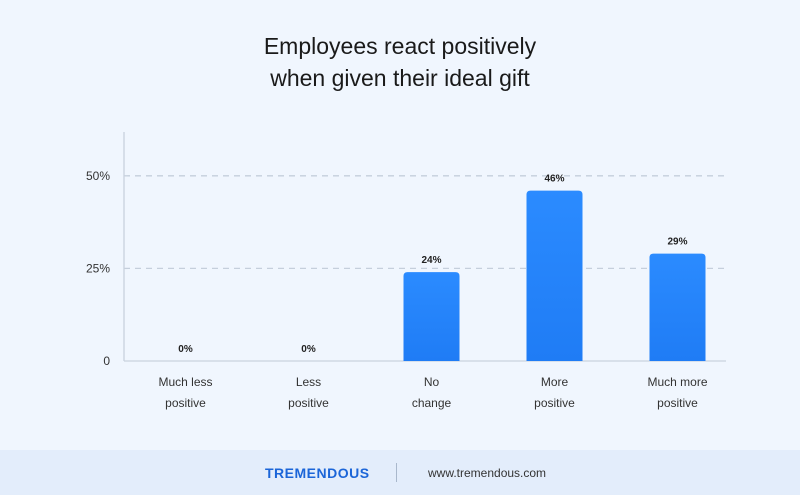  What do you see at coordinates (98, 268) in the screenshot?
I see `y-tick-label: 25%` at bounding box center [98, 268].